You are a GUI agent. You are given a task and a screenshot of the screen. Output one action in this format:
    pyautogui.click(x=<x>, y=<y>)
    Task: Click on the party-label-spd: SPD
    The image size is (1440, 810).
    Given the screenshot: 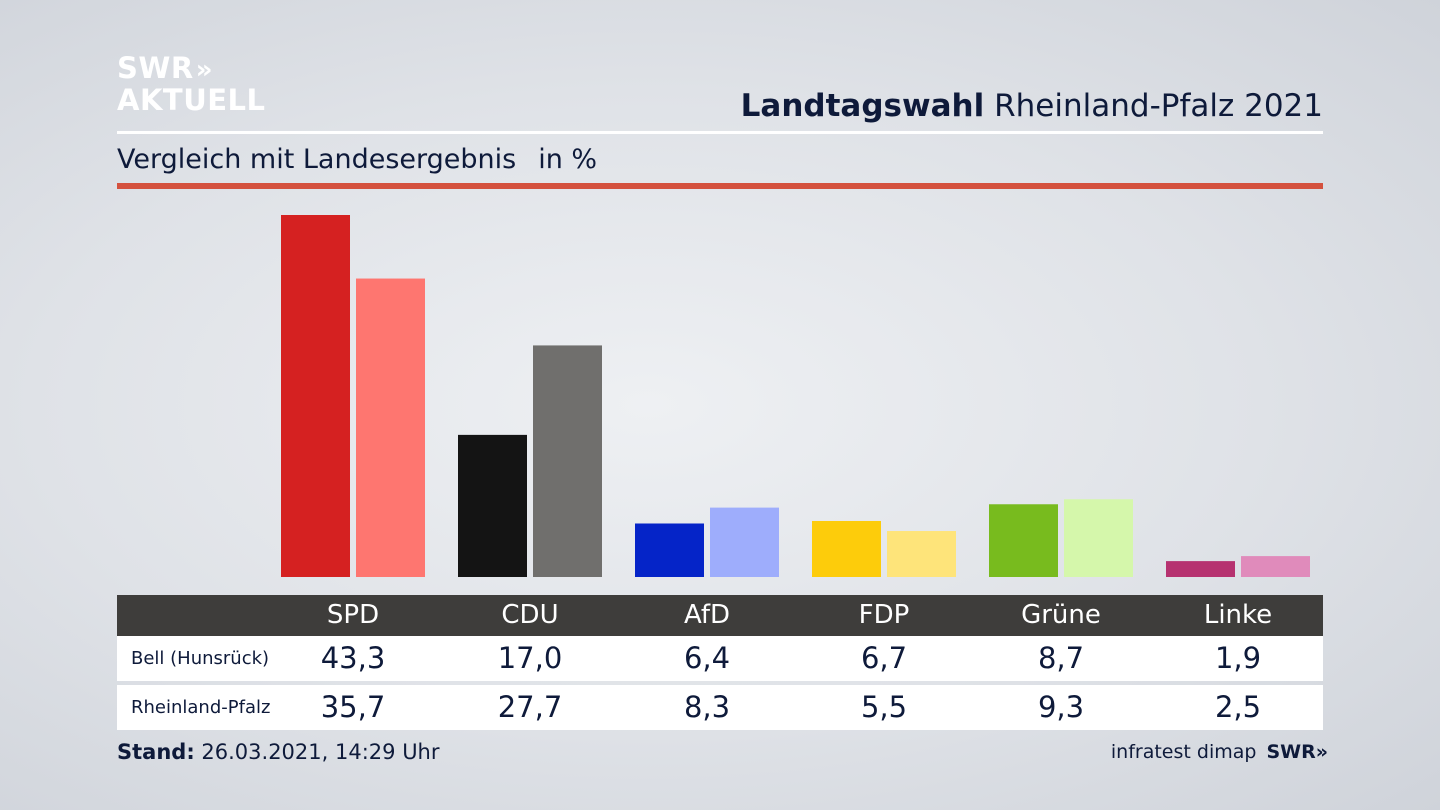 What is the action you would take?
    pyautogui.click(x=353, y=615)
    